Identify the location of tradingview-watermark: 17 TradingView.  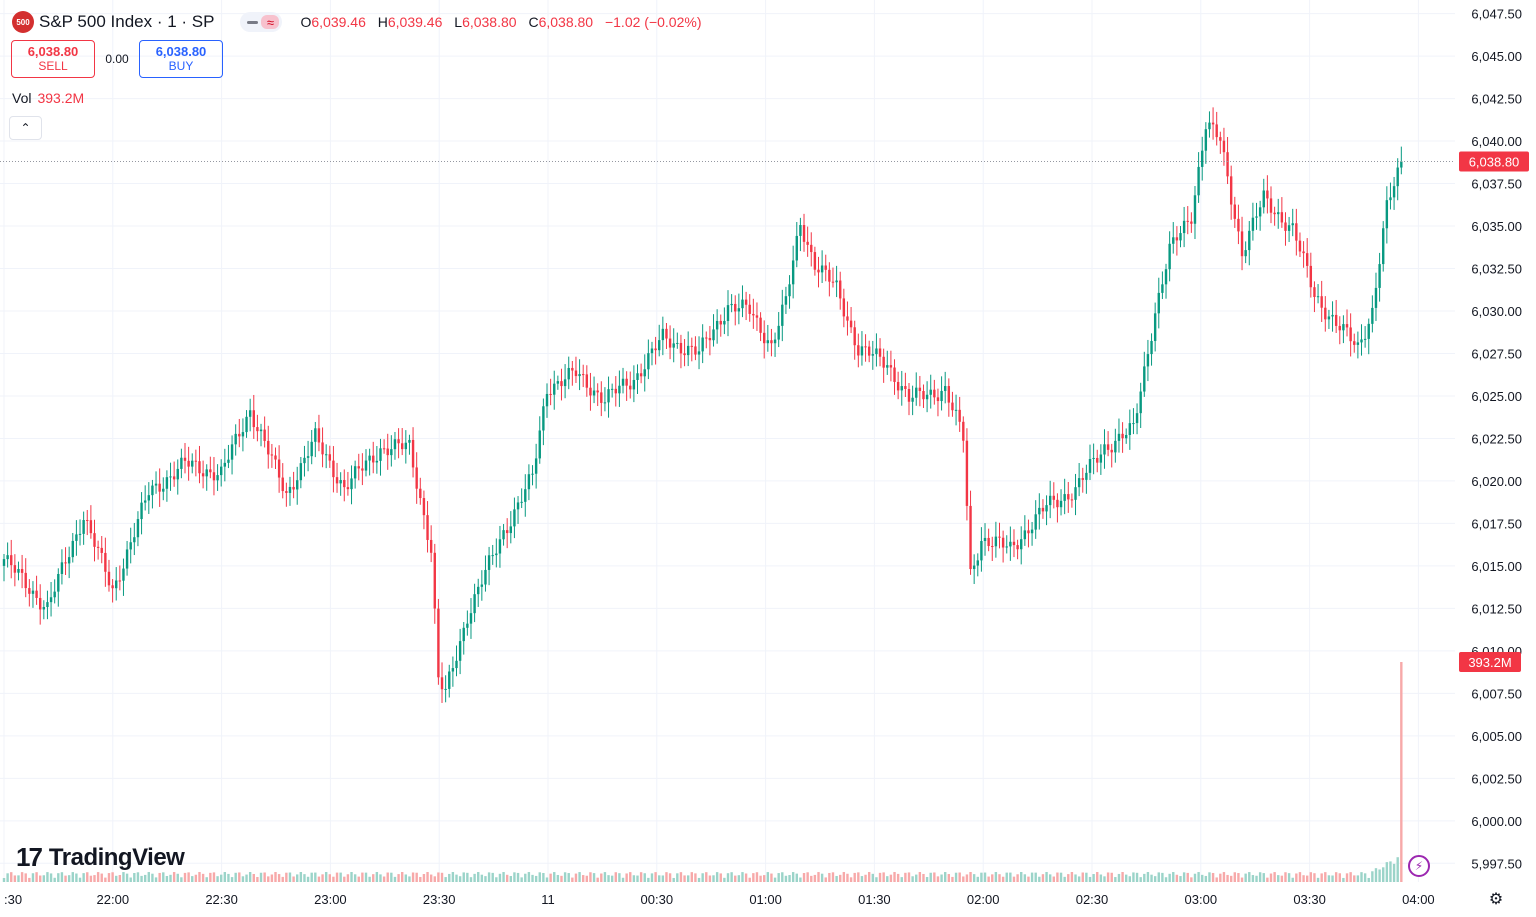
(100, 857).